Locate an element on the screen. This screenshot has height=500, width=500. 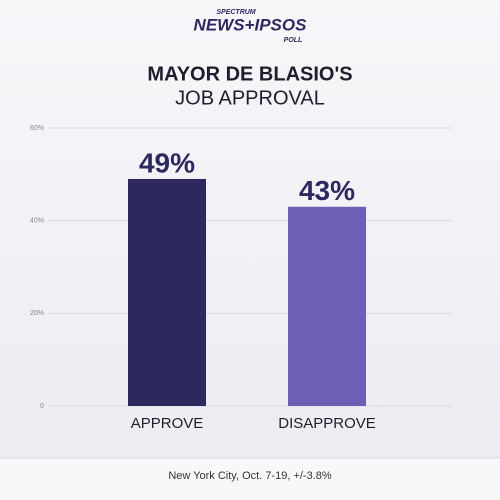
footnote: New York City, Oct. 7-19, +/-3.8% is located at coordinates (250, 476).